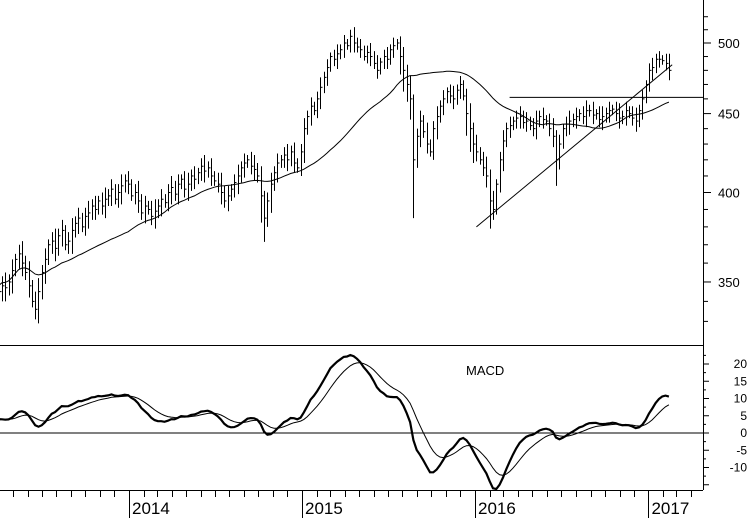 This screenshot has width=752, height=518. I want to click on macd-tick-label: -5, so click(741, 450).